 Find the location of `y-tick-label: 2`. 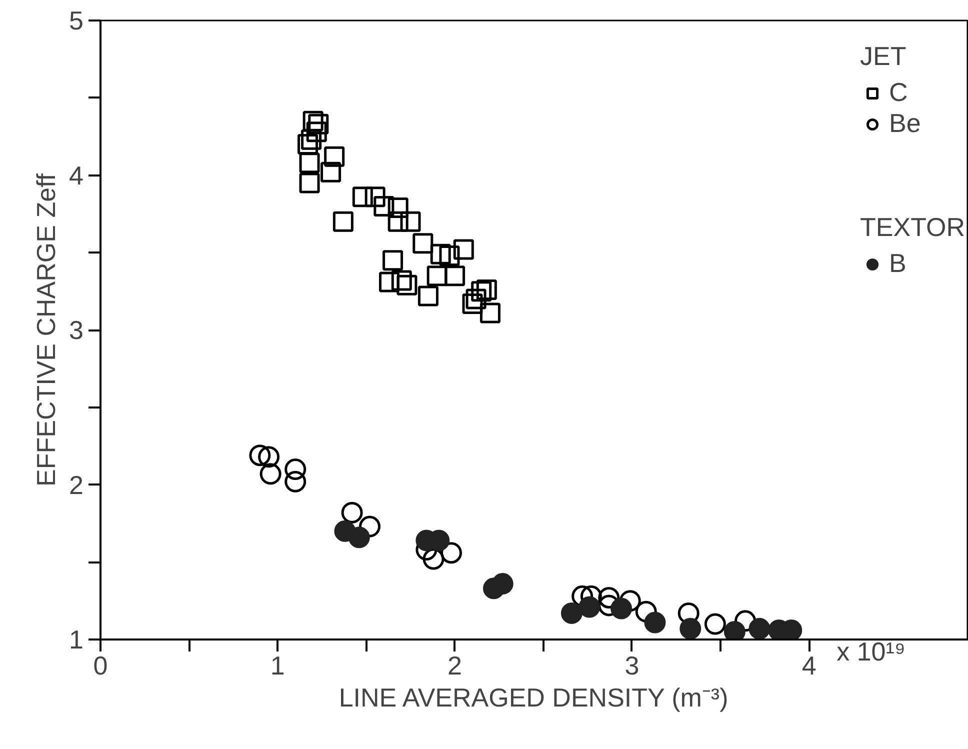

y-tick-label: 2 is located at coordinates (76, 485).